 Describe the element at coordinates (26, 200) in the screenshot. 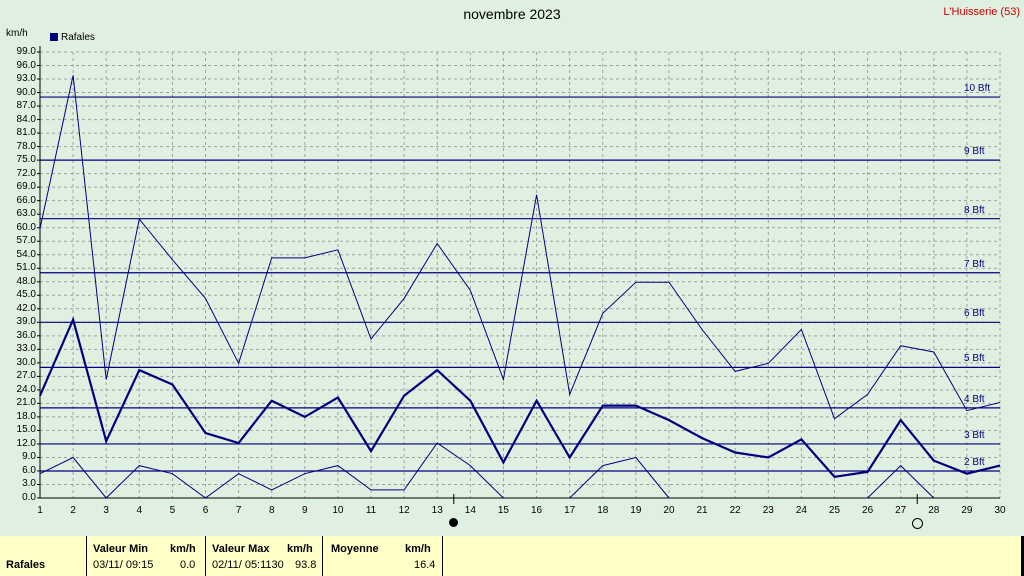

I see `y-tick-label: 66.0` at that location.